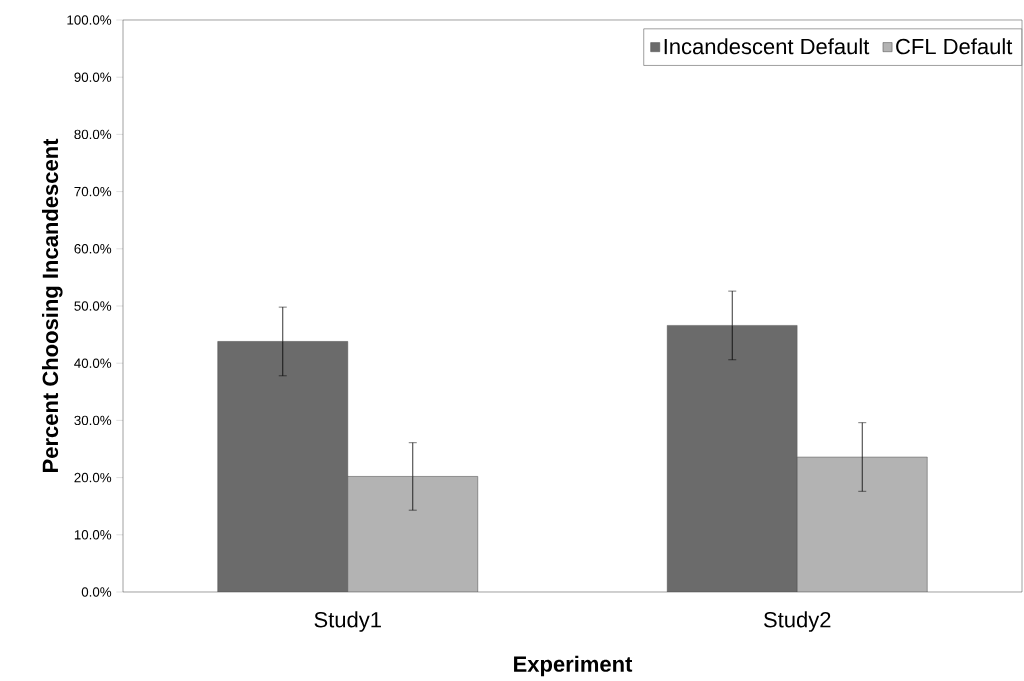 This screenshot has width=1024, height=681. What do you see at coordinates (93, 477) in the screenshot?
I see `y-tick-label: 20.0%` at bounding box center [93, 477].